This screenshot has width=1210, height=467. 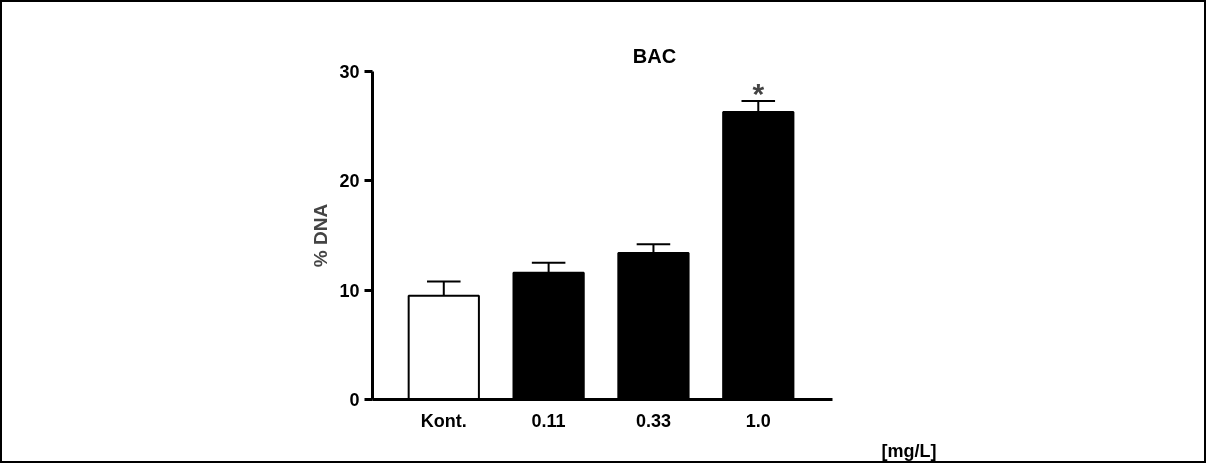 I want to click on y-axis-title: % DNA, so click(x=321, y=235).